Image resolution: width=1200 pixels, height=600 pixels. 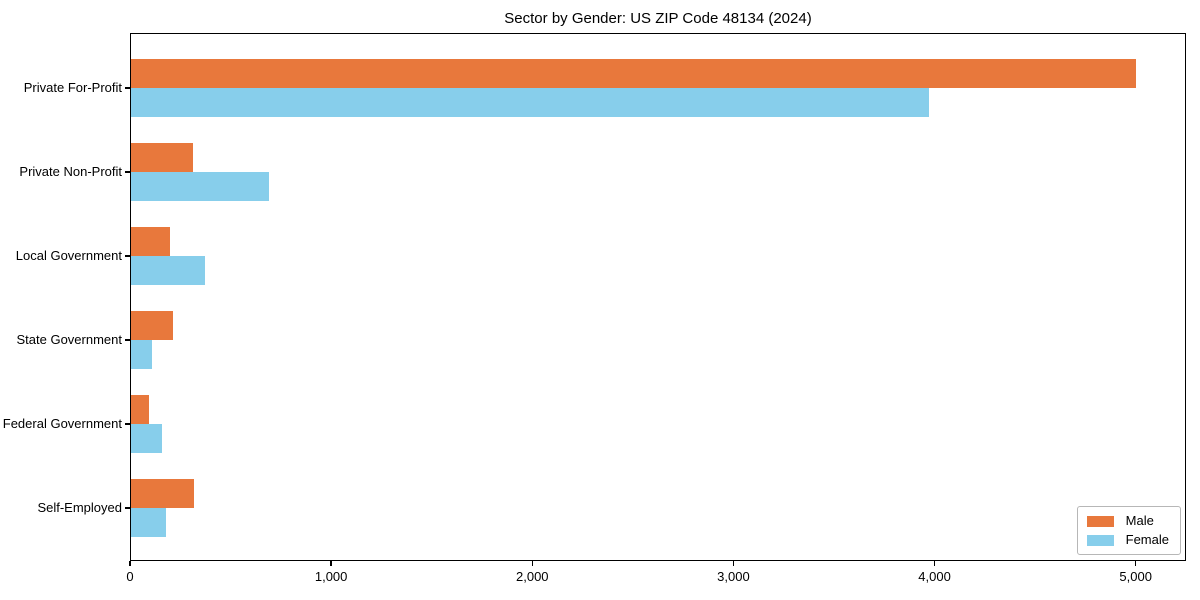 I want to click on legend-label-female: Female, so click(x=1147, y=539).